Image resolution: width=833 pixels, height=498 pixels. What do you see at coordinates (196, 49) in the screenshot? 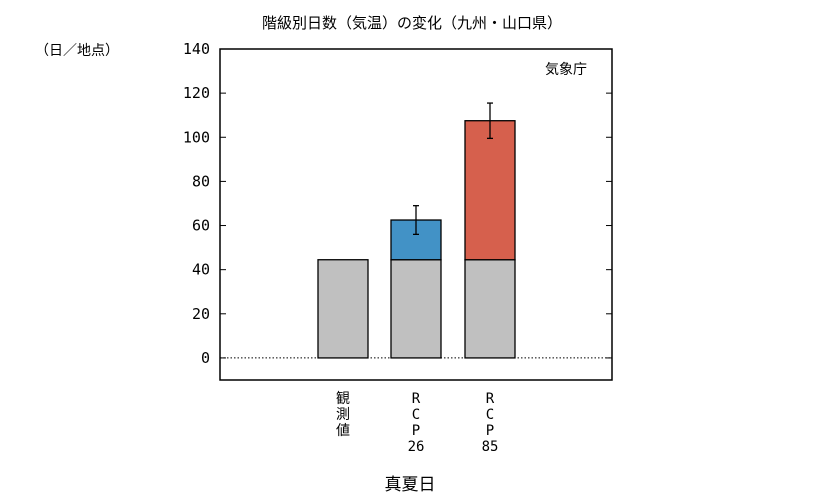
I see `y-tick-label: 140` at bounding box center [196, 49].